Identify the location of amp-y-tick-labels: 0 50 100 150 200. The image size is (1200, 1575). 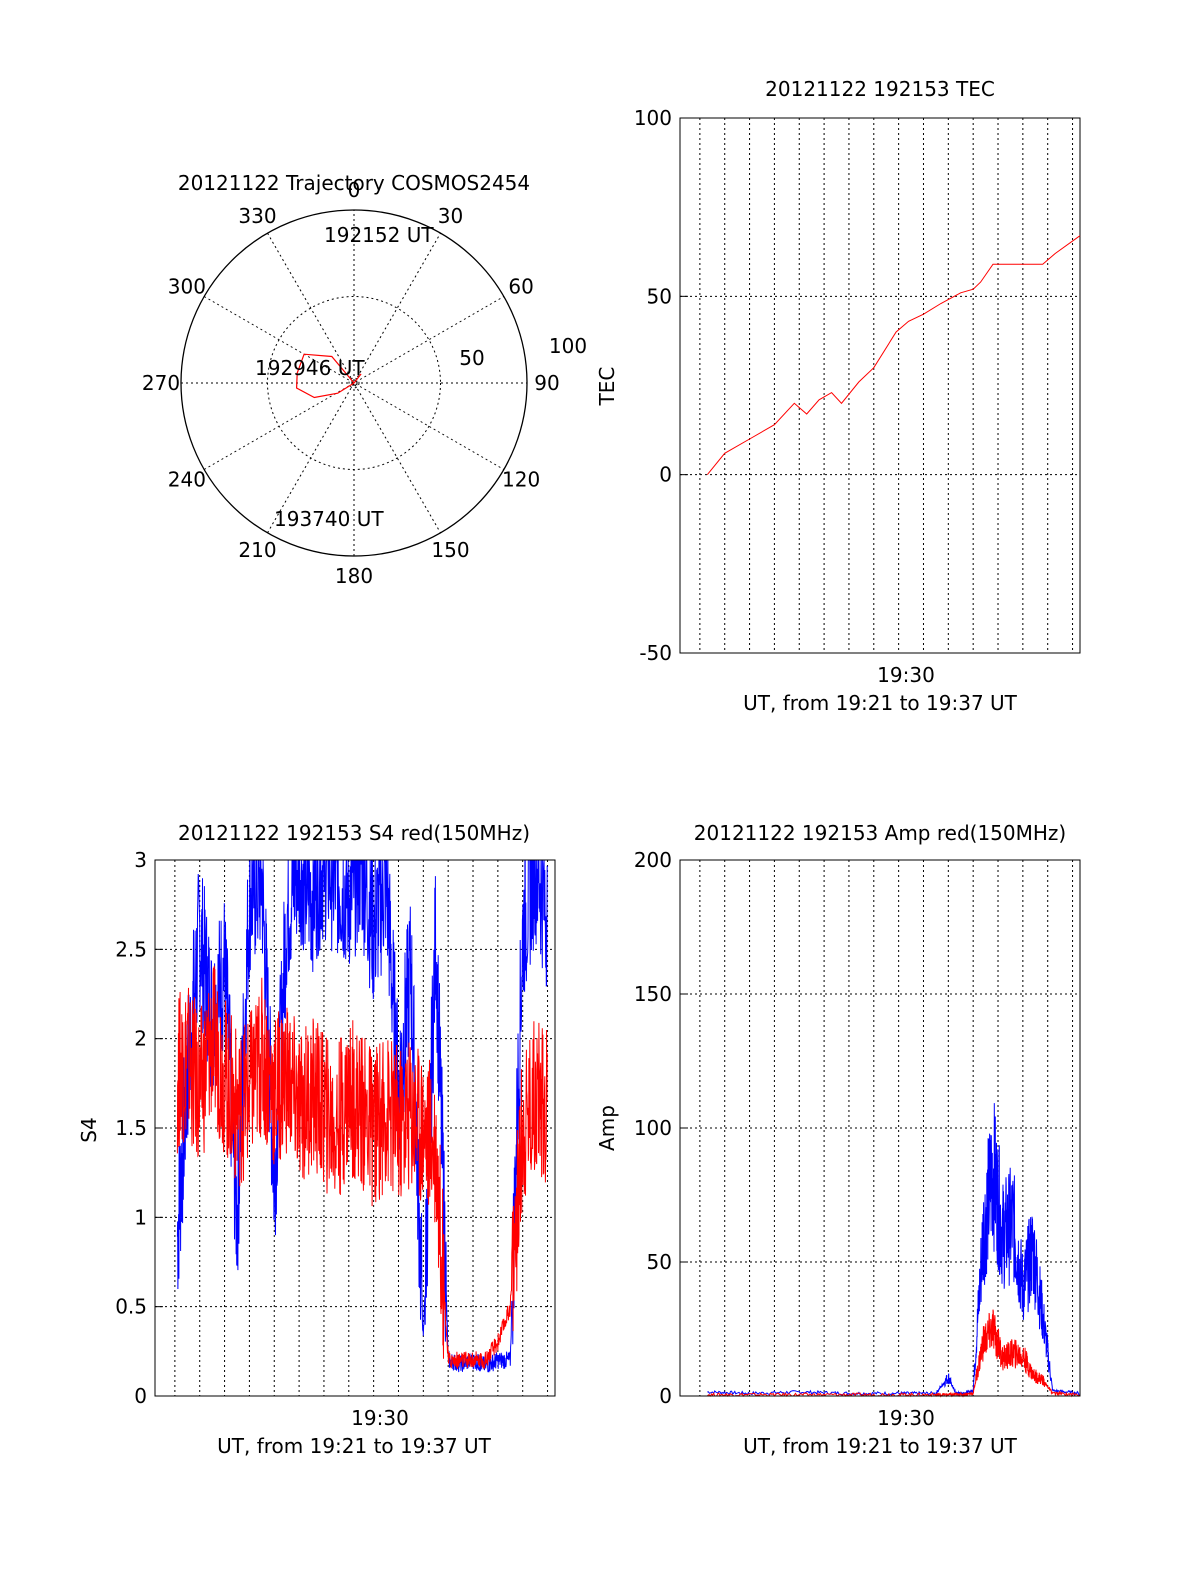
(653, 1128).